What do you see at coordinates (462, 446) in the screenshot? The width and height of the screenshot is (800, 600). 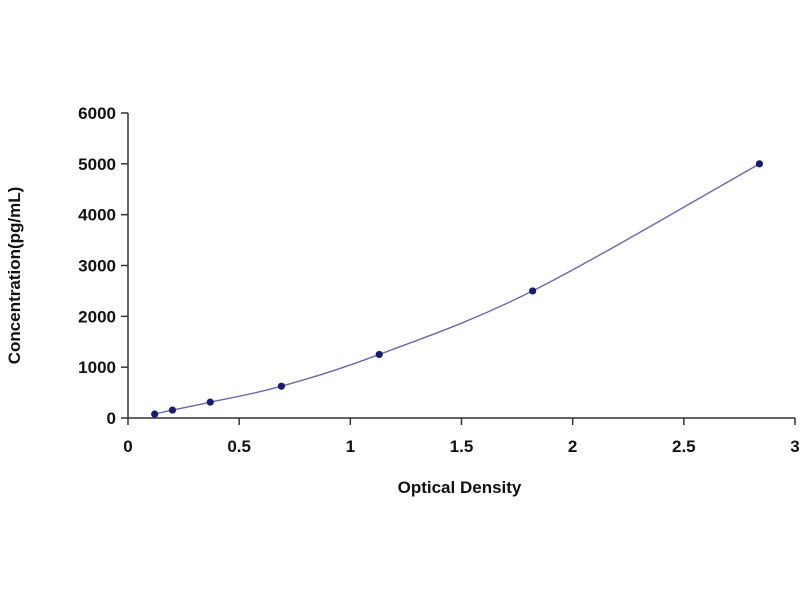 I see `x-tick-label: 1.5` at bounding box center [462, 446].